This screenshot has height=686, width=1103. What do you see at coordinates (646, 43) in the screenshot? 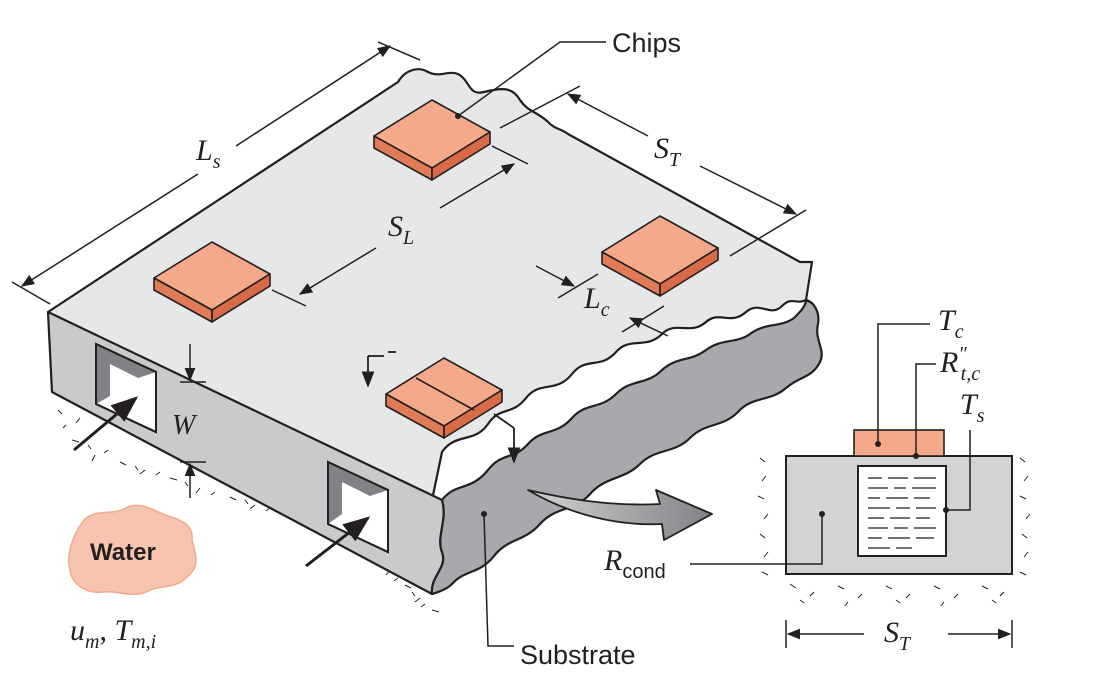
I see `chips-label: Chips` at bounding box center [646, 43].